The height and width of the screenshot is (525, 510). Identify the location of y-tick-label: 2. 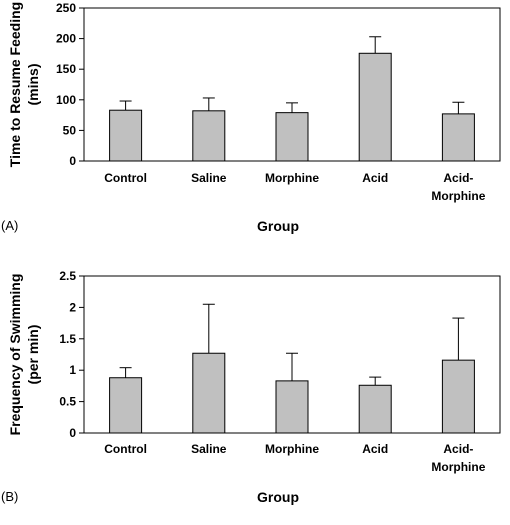
(72, 307).